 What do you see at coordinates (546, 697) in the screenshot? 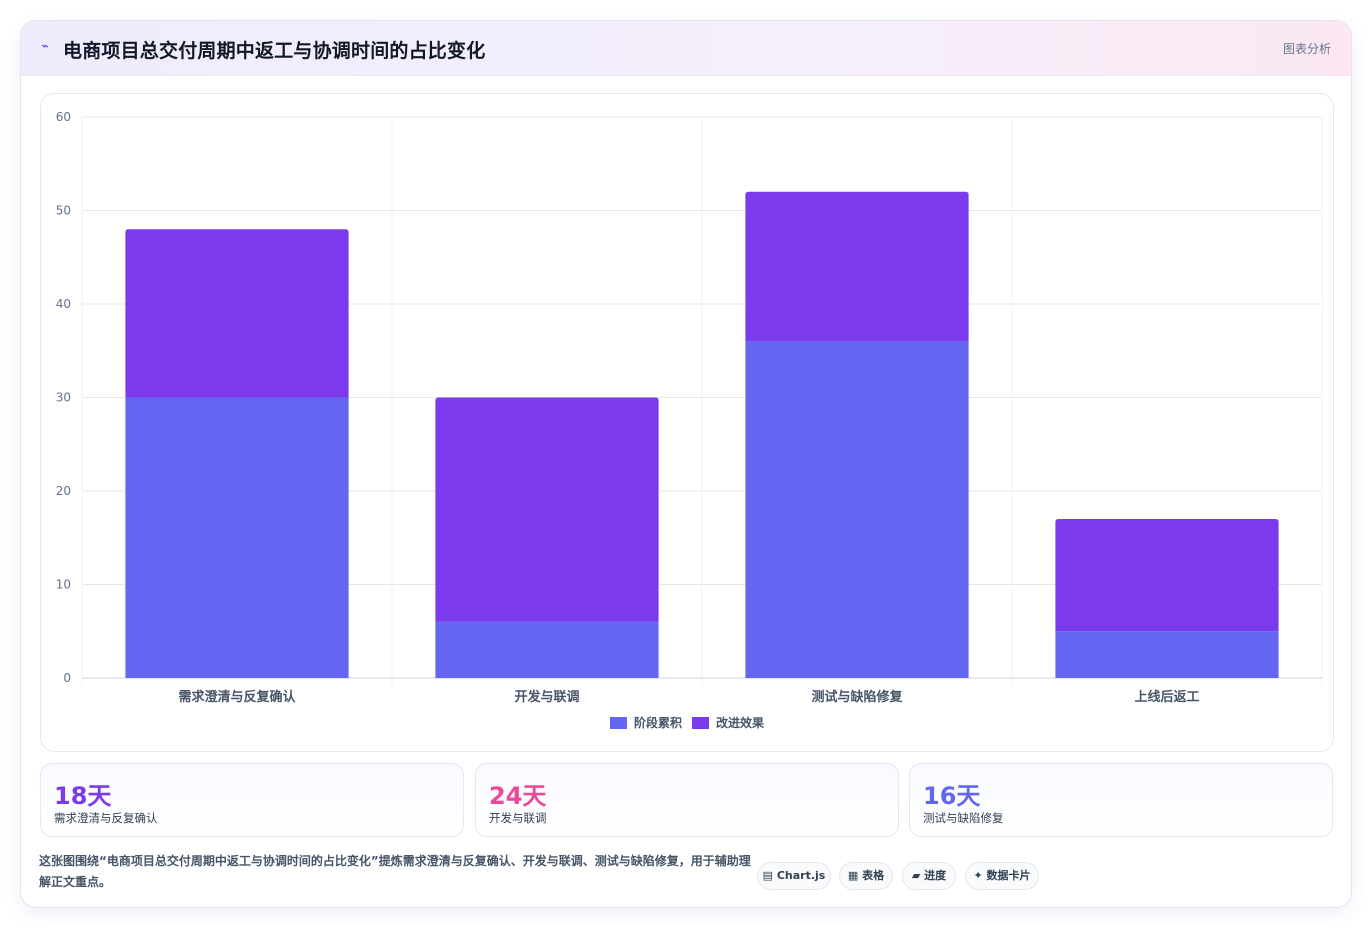
I see `x-tick-label: 开发与联调` at bounding box center [546, 697].